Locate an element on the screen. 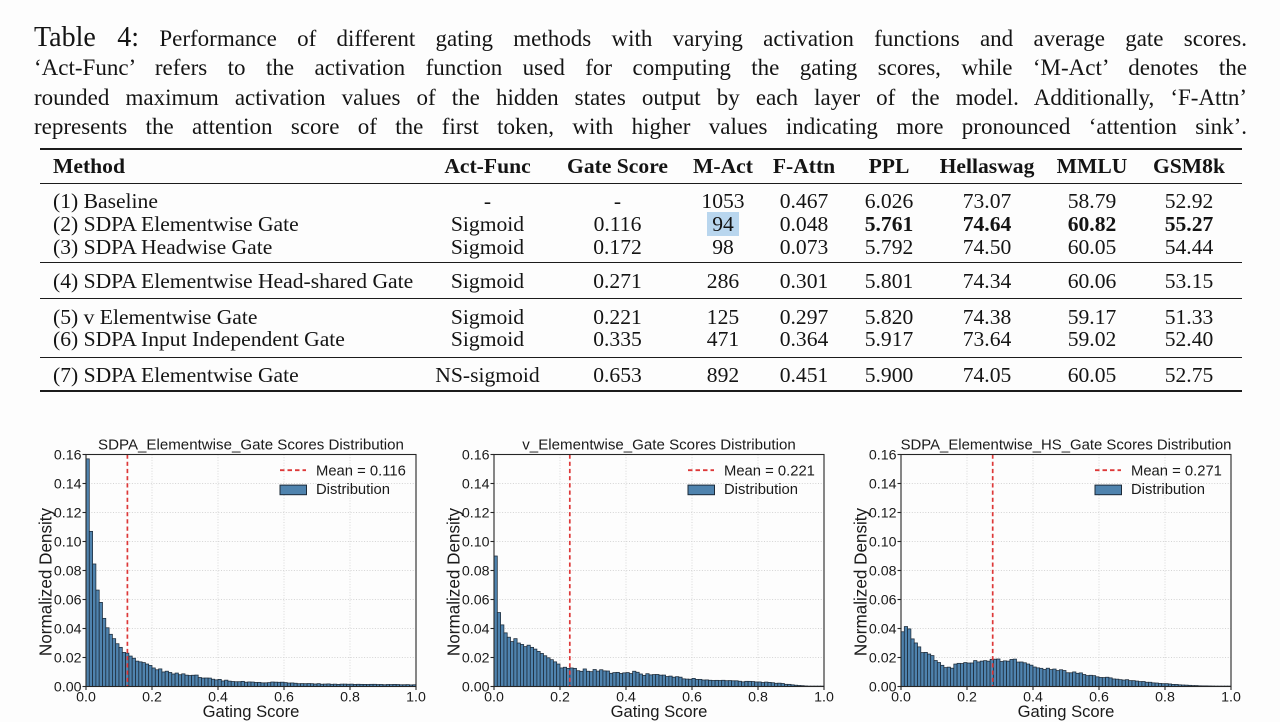  svg-text:v_Elementwise_Gate Scores Dist: v_Elementwise_Gate Scores Distribution is located at coordinates (659, 445).